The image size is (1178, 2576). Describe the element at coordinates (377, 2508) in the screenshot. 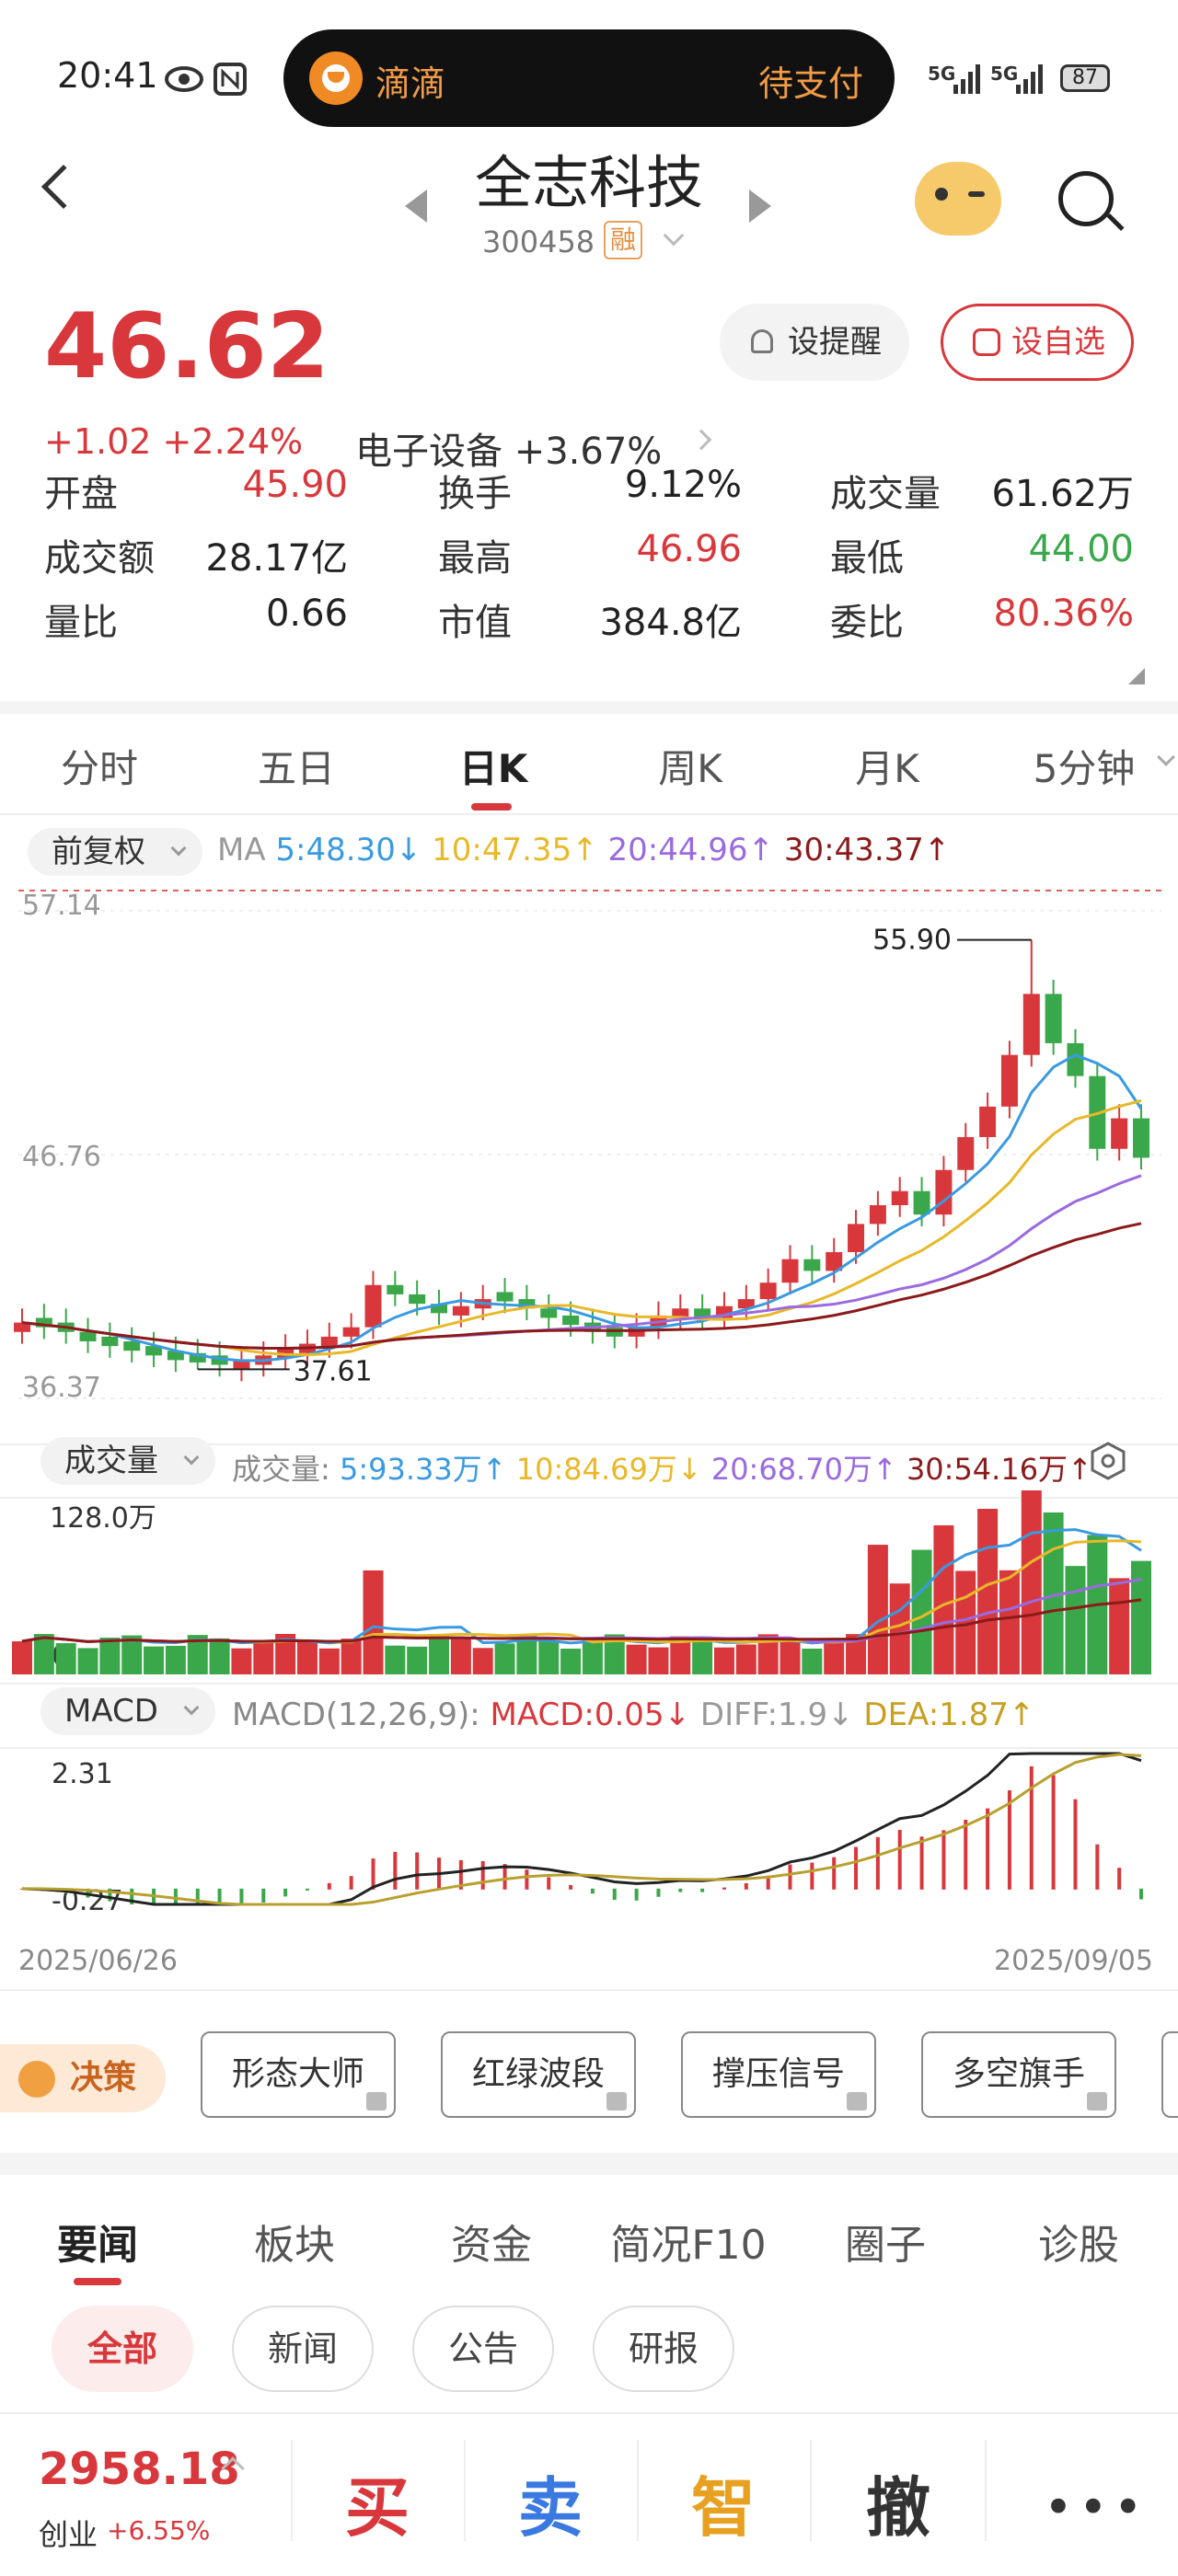

I see `buy-button: 买` at that location.